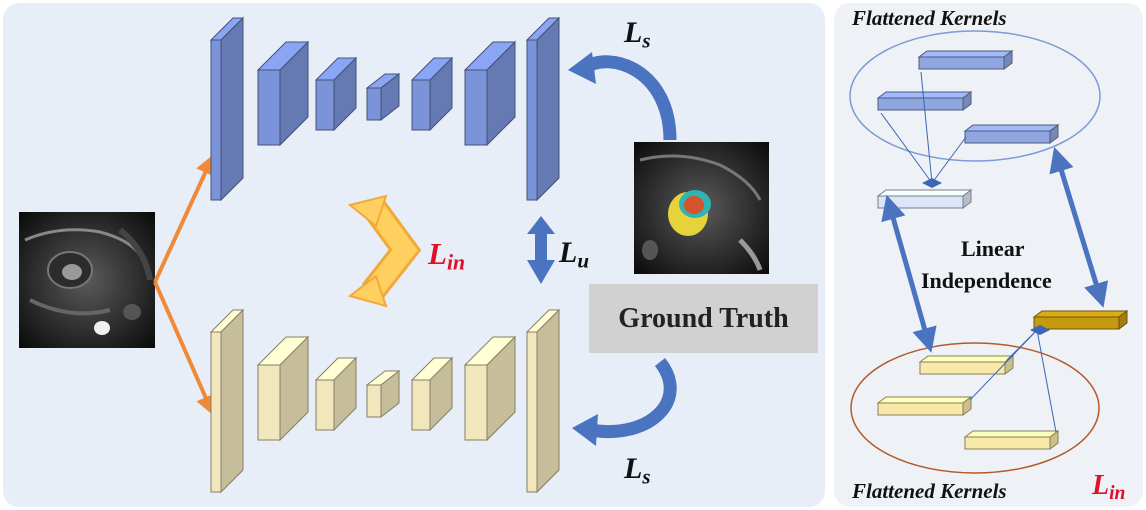 Image resolution: width=1146 pixels, height=510 pixels. I want to click on bottom-kernel-ellipse, so click(975, 408).